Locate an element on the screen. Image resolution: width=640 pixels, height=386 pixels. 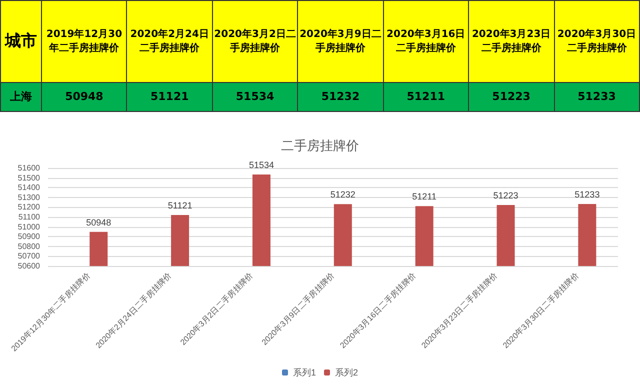
text: 上海 is located at coordinates (21, 97).